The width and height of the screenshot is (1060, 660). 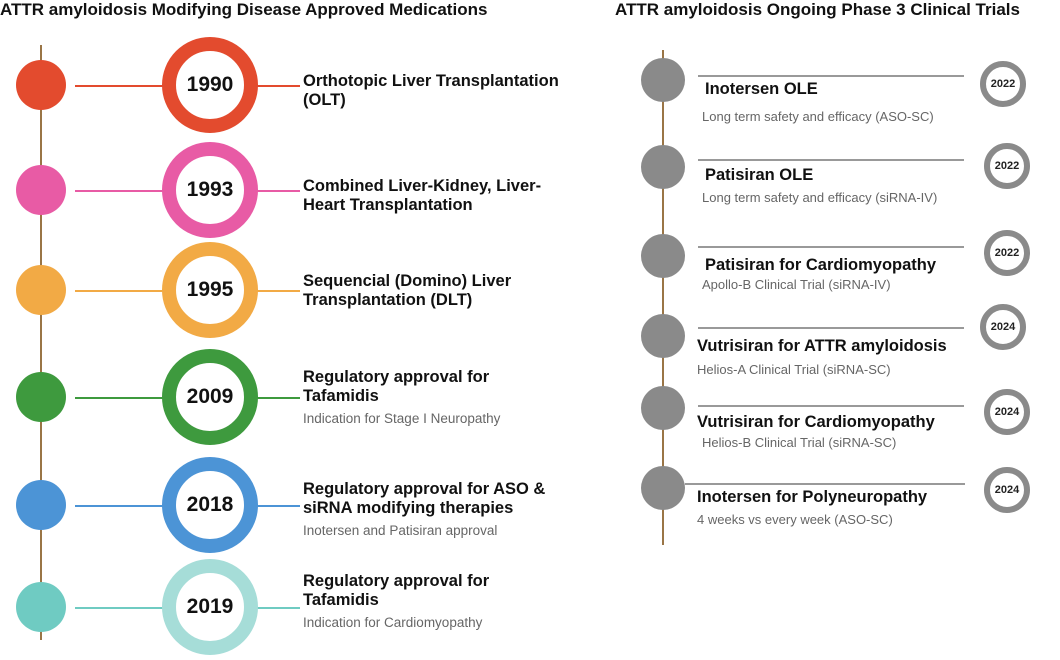 What do you see at coordinates (796, 284) in the screenshot?
I see `trial-subtitle: Apollo-B Clinical Trial (siRNA-IV)` at bounding box center [796, 284].